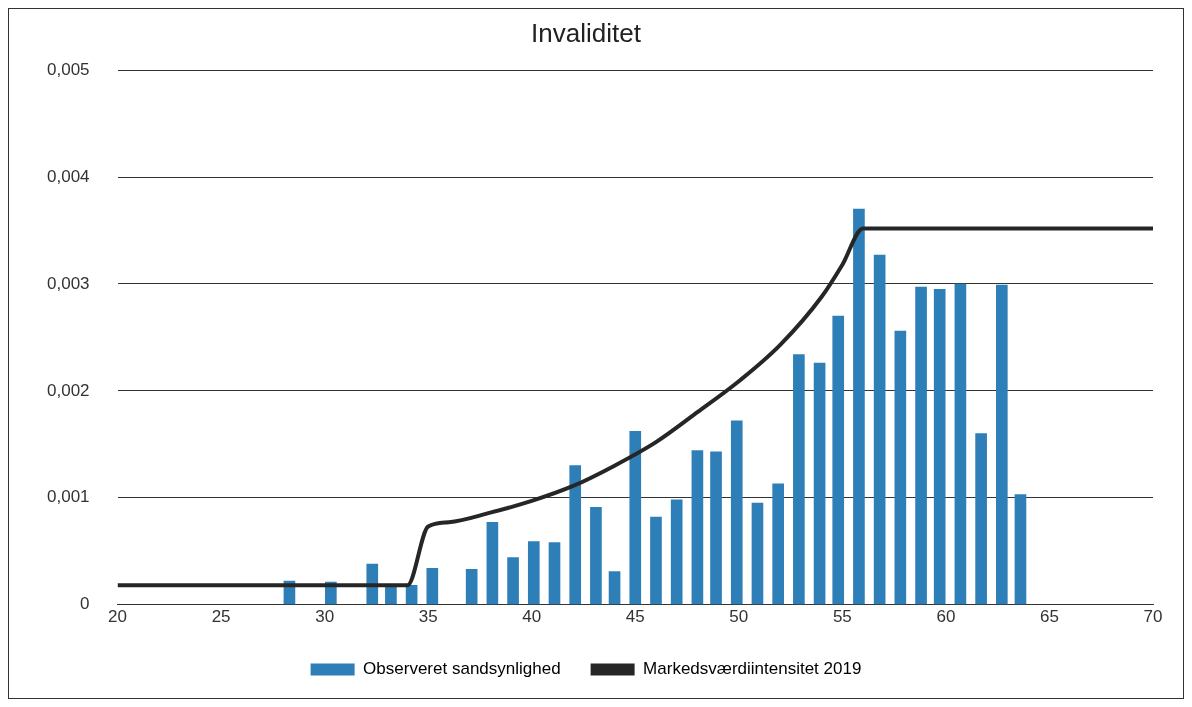 Image resolution: width=1192 pixels, height=707 pixels. What do you see at coordinates (752, 669) in the screenshot?
I see `legend-label: Markedsværdiintensitet 2019` at bounding box center [752, 669].